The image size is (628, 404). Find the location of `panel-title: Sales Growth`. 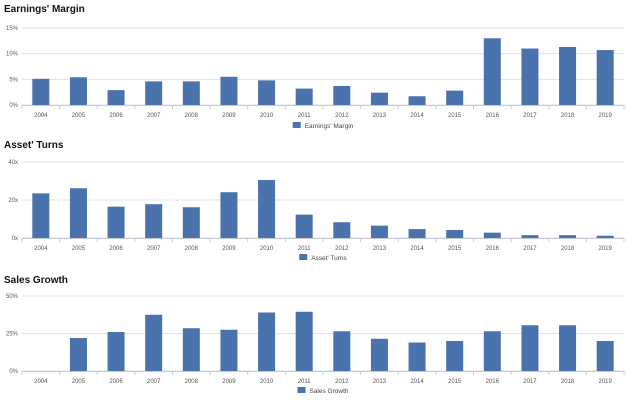

panel-title: Sales Growth is located at coordinates (36, 280).